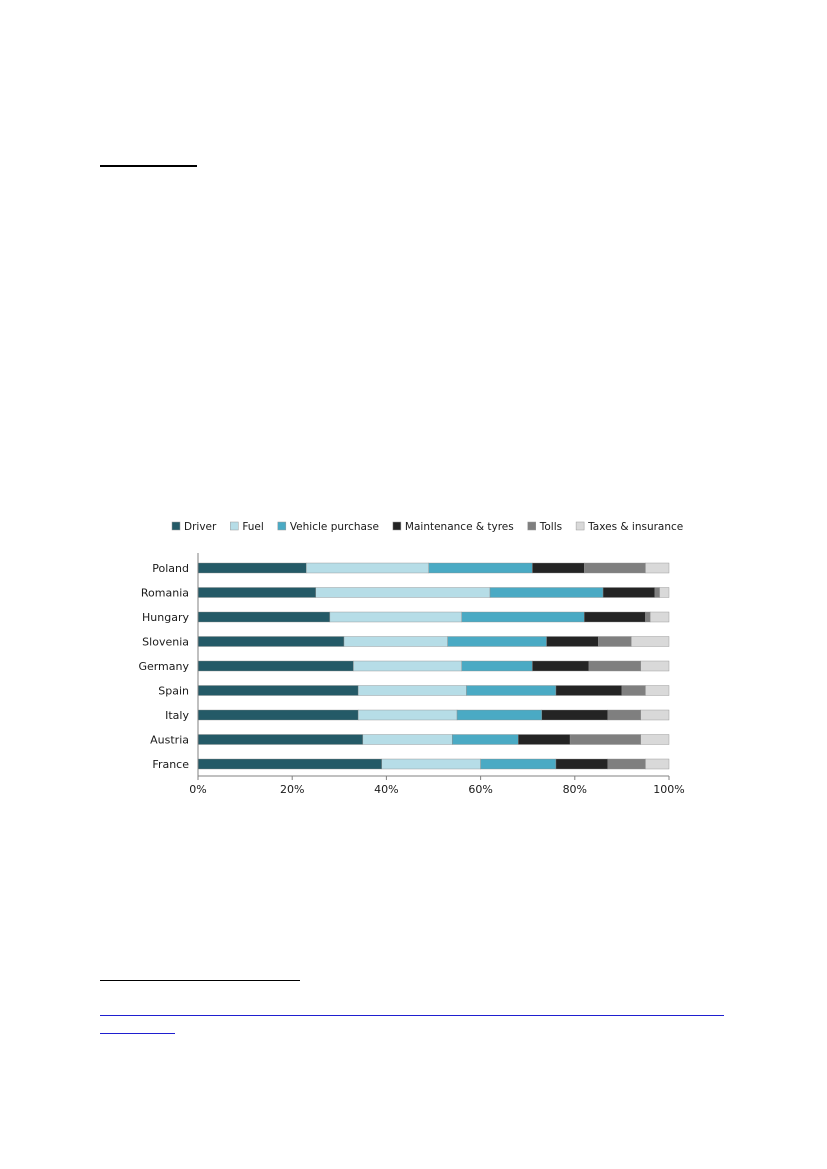 The width and height of the screenshot is (827, 1169). I want to click on bar-hungary-driver, so click(264, 617).